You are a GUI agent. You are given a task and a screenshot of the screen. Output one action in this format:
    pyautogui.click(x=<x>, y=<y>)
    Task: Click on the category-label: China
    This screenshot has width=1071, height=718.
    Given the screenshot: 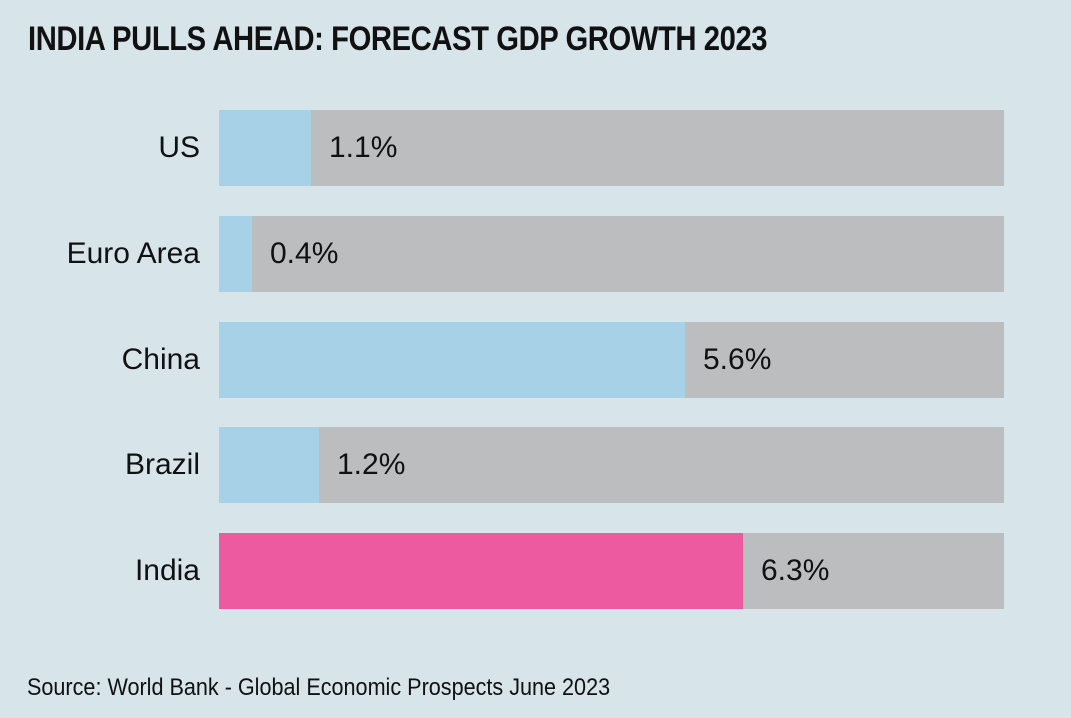 What is the action you would take?
    pyautogui.click(x=160, y=359)
    